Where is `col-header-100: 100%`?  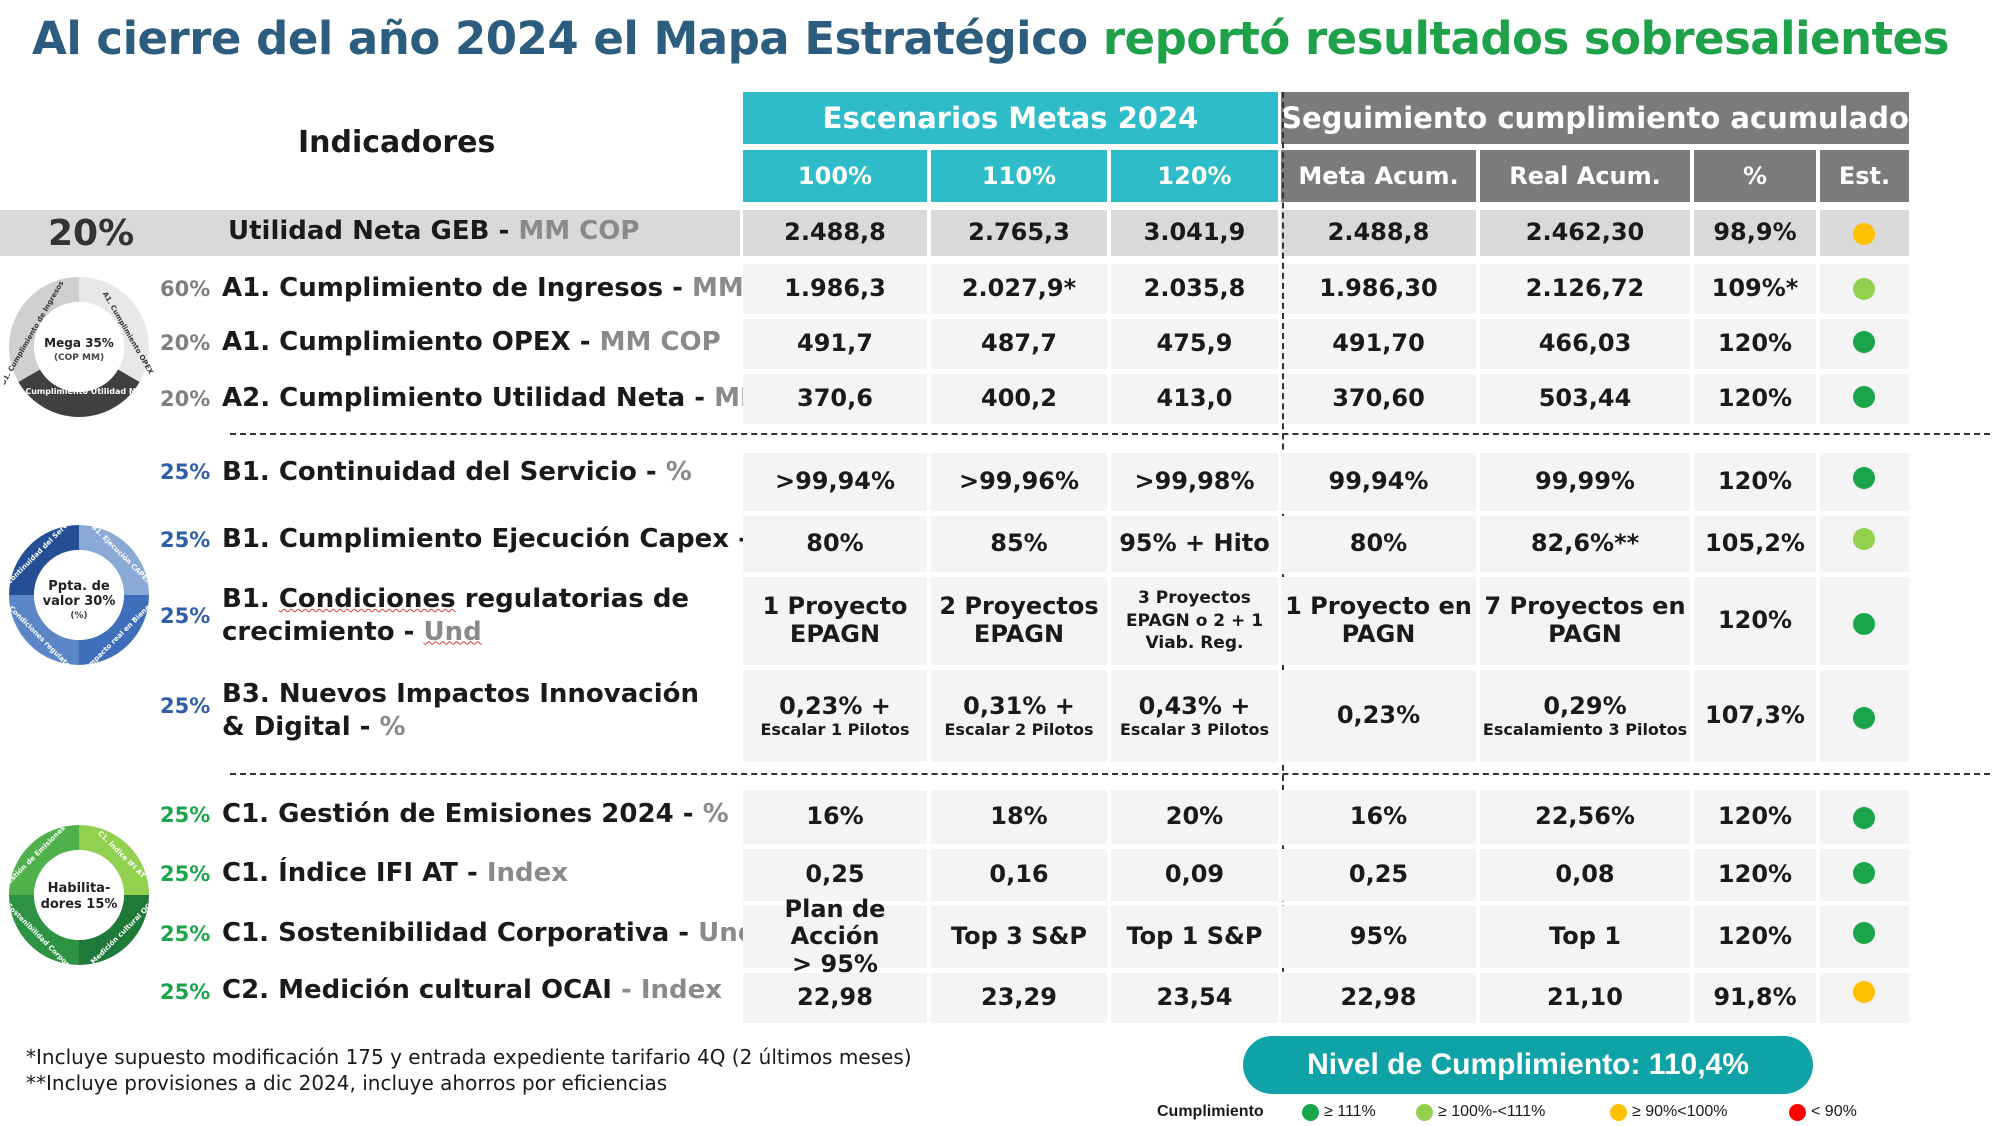 col-header-100: 100% is located at coordinates (835, 176).